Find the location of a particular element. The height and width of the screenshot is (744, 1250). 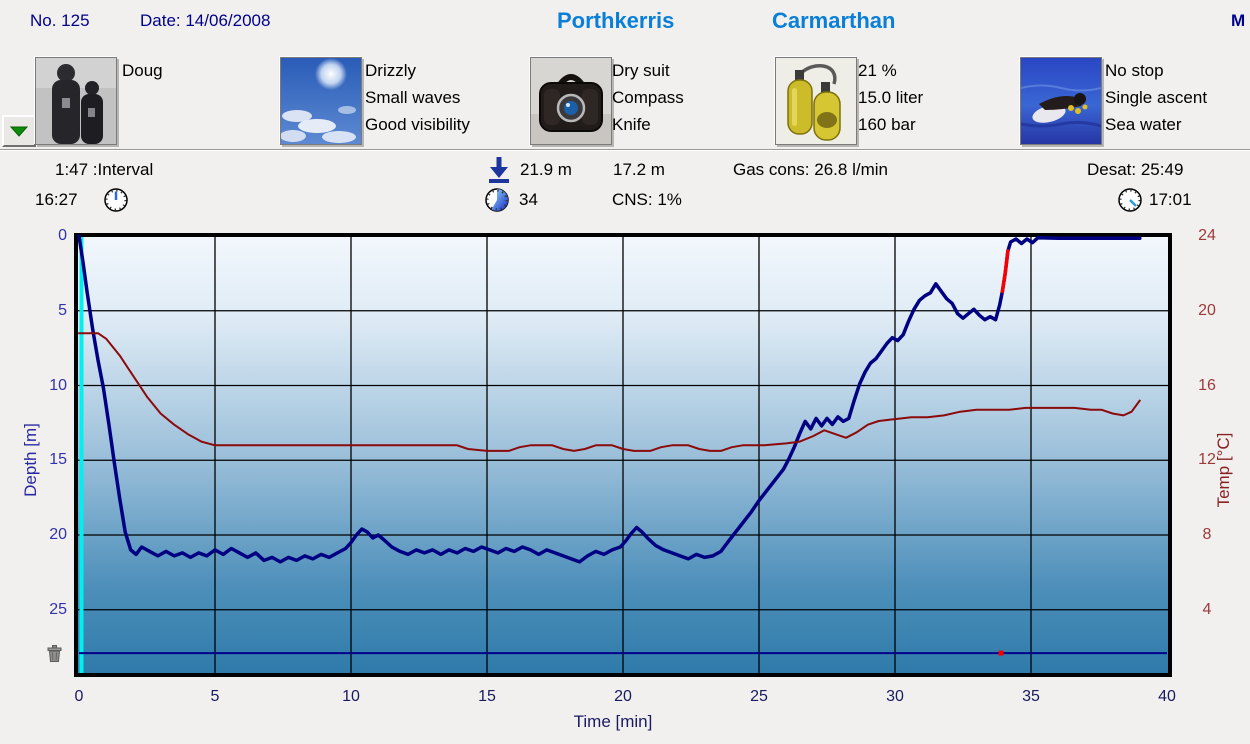

diver-surface-icon is located at coordinates (1061, 101).